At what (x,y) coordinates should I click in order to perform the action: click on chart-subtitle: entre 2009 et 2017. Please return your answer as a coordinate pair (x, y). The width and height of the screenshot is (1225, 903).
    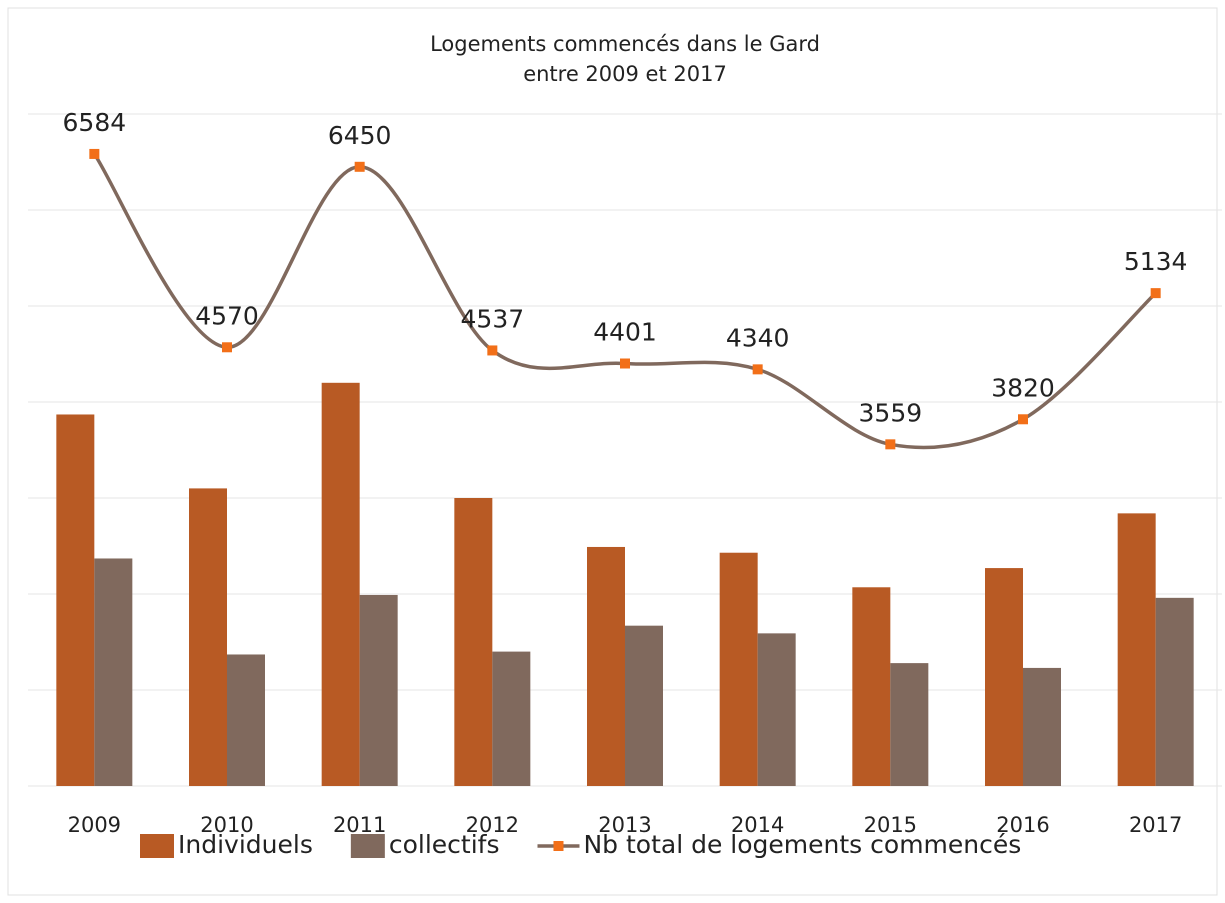
    Looking at the image, I should click on (625, 74).